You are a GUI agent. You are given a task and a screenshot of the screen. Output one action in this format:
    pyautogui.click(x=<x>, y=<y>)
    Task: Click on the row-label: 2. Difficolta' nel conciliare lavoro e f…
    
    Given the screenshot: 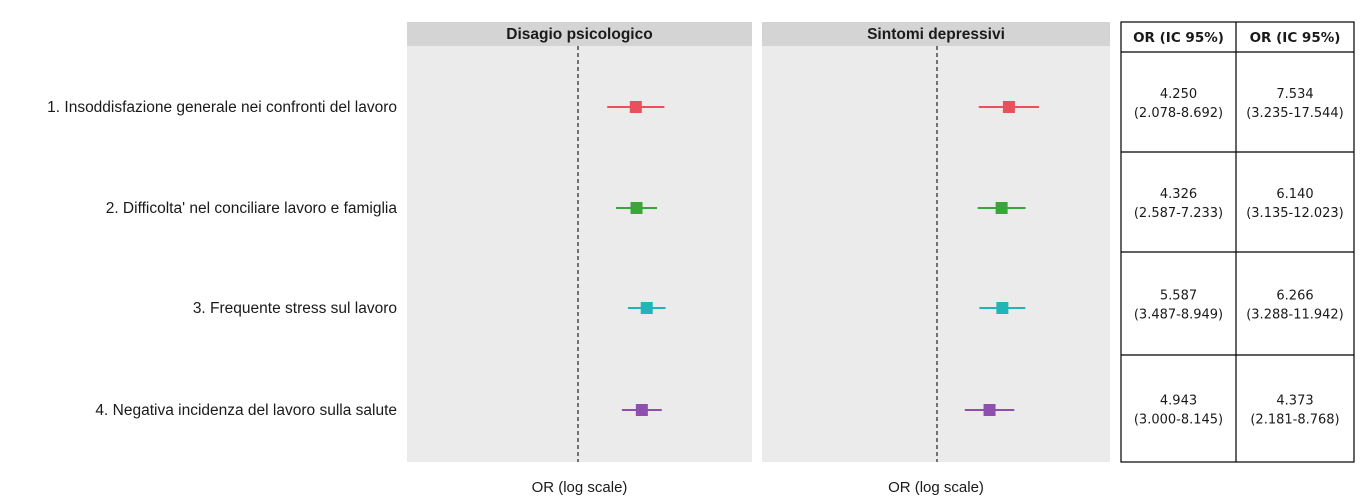 What is the action you would take?
    pyautogui.click(x=252, y=208)
    